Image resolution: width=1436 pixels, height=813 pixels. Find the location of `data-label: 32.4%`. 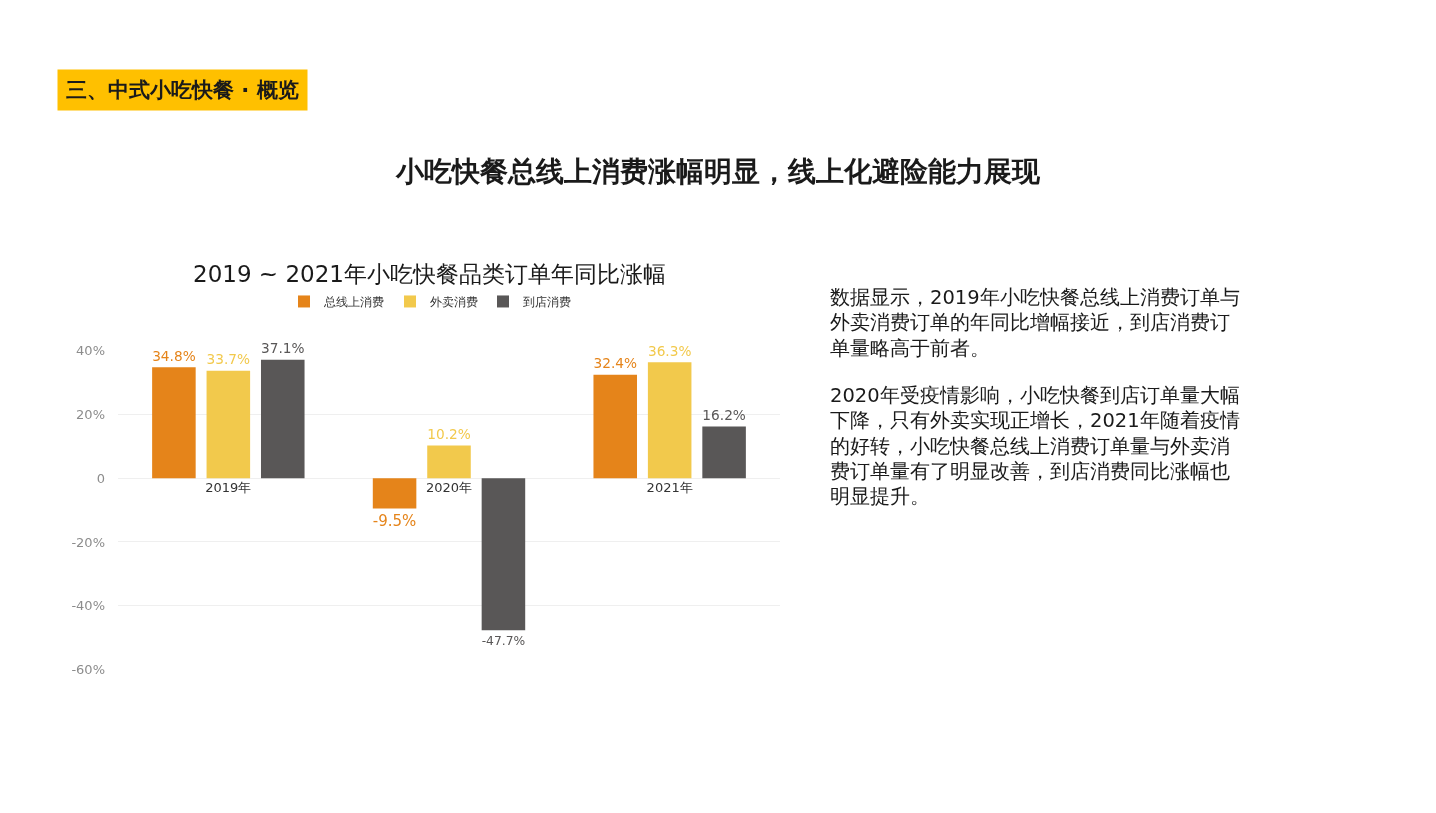

data-label: 32.4% is located at coordinates (615, 363).